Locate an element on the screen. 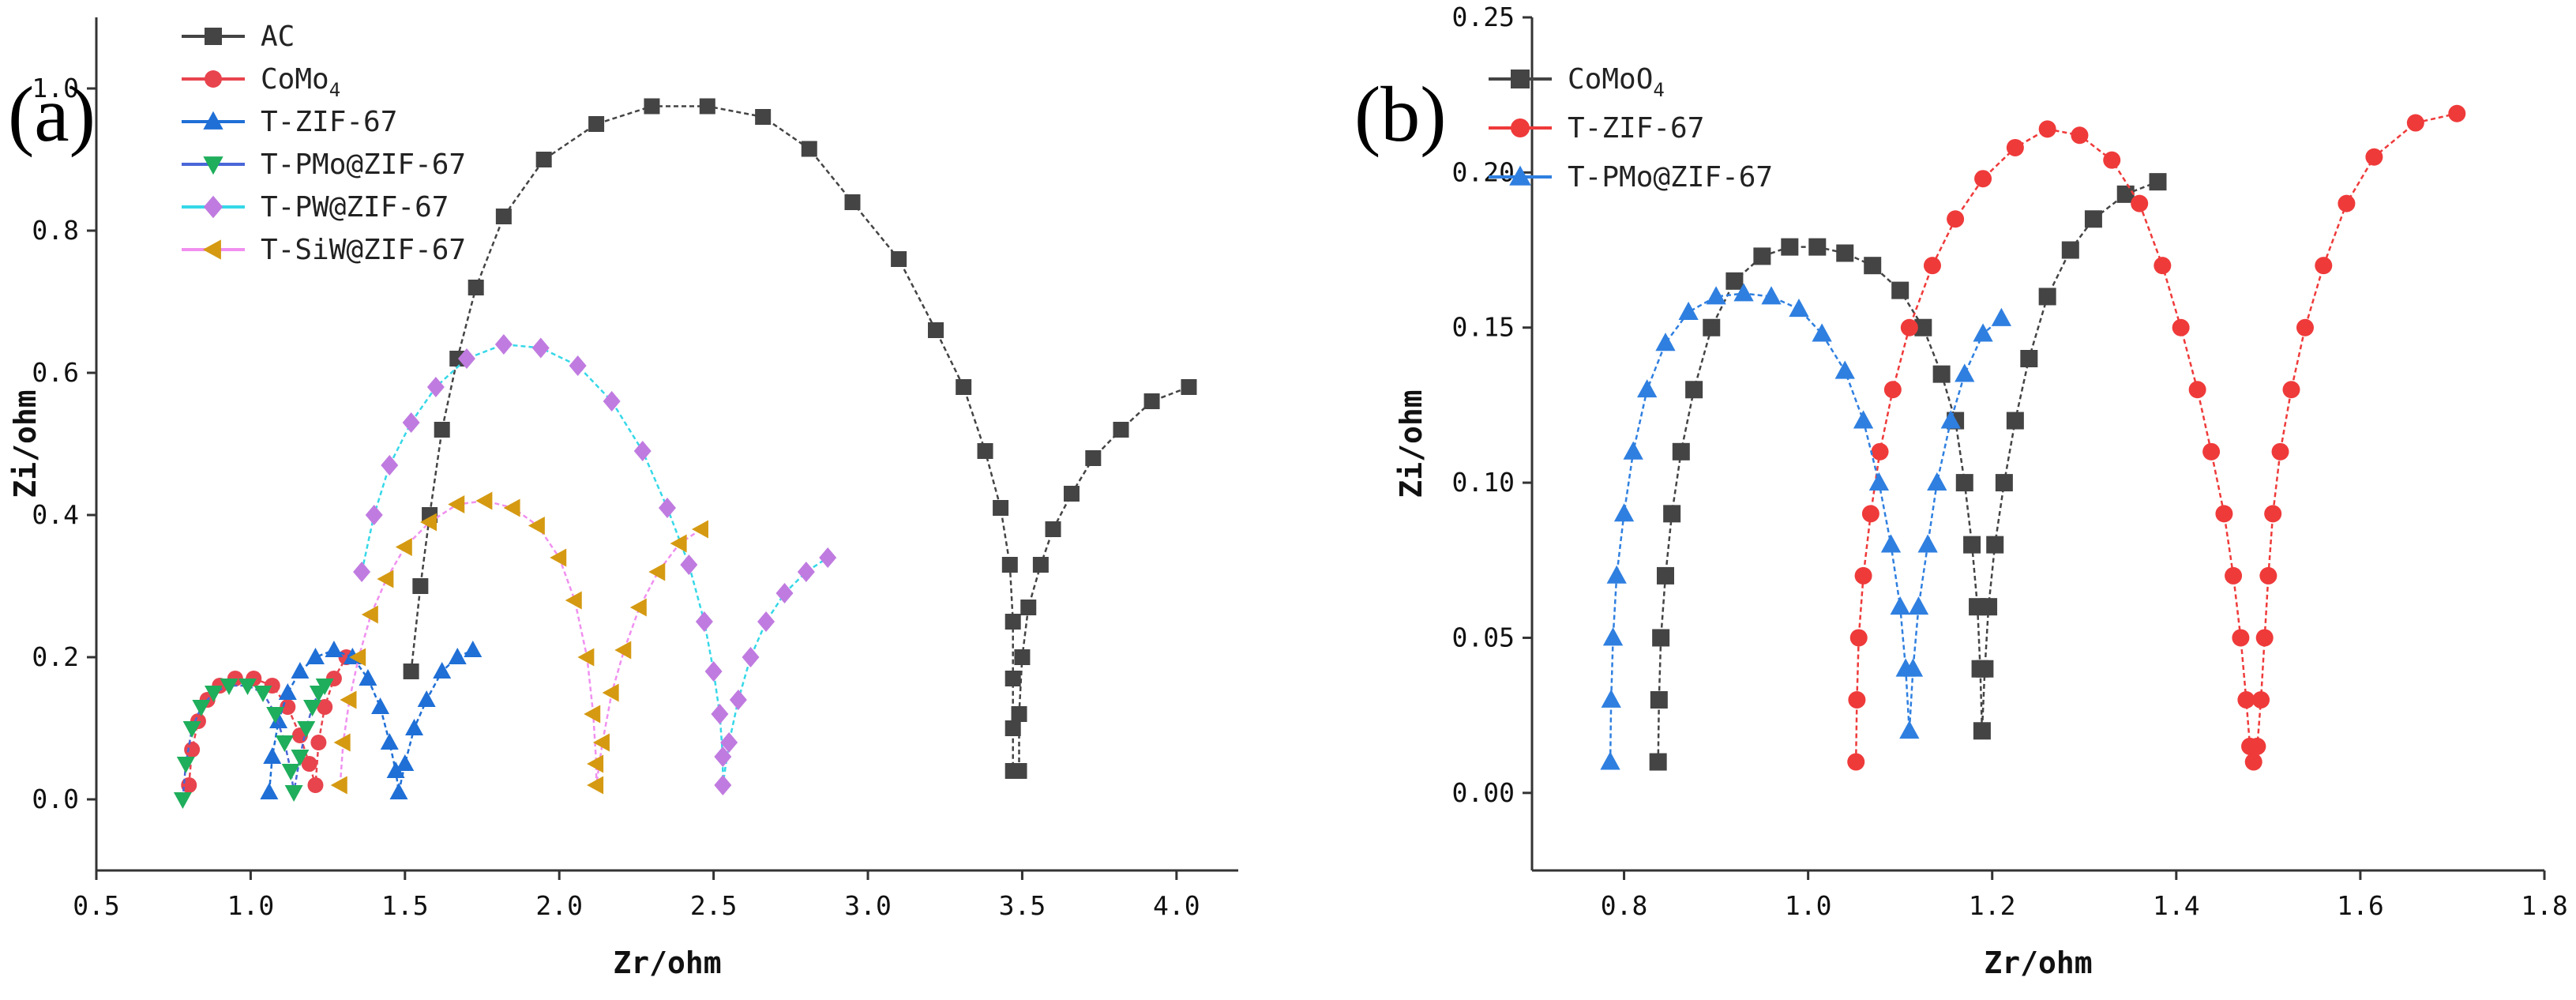  x-tick-label: 1.5 is located at coordinates (405, 906).